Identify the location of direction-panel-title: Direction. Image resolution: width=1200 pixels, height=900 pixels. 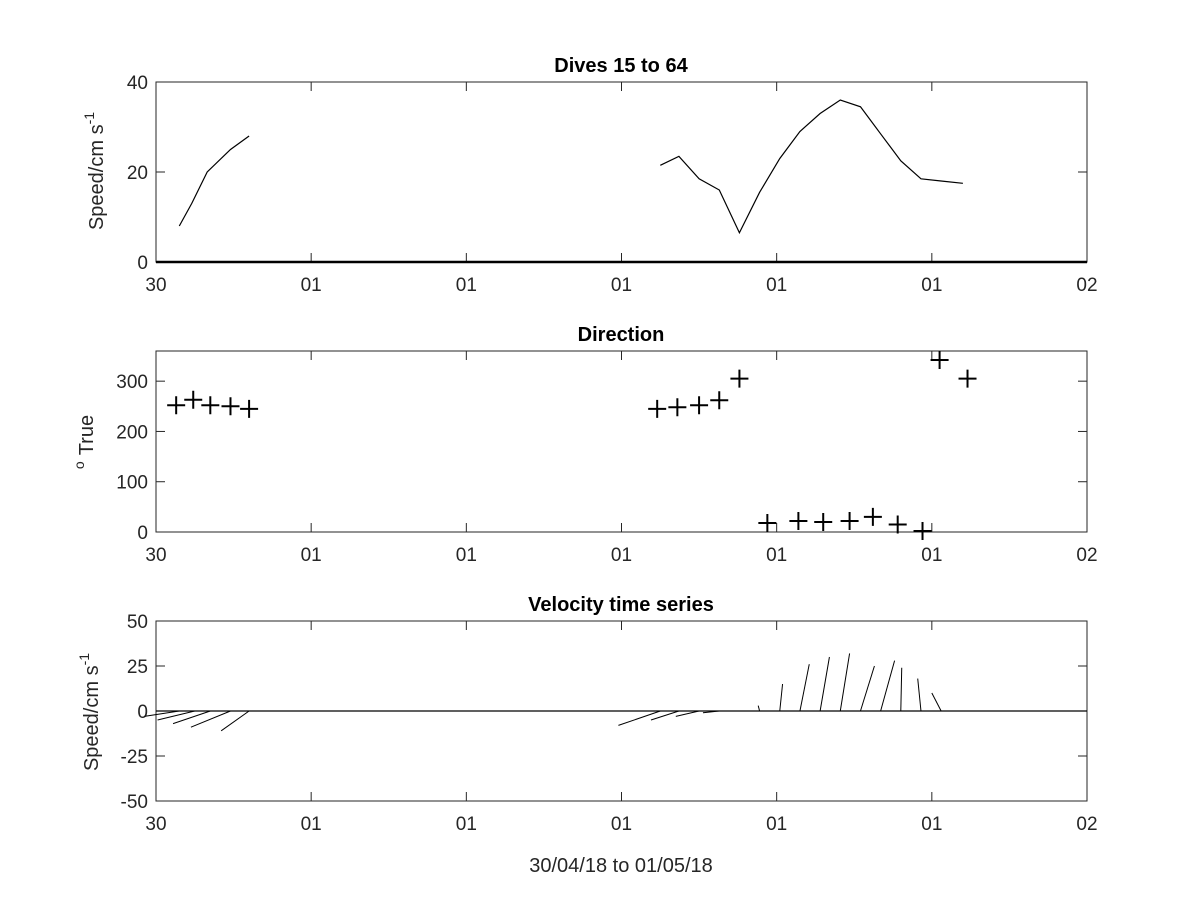
(621, 335).